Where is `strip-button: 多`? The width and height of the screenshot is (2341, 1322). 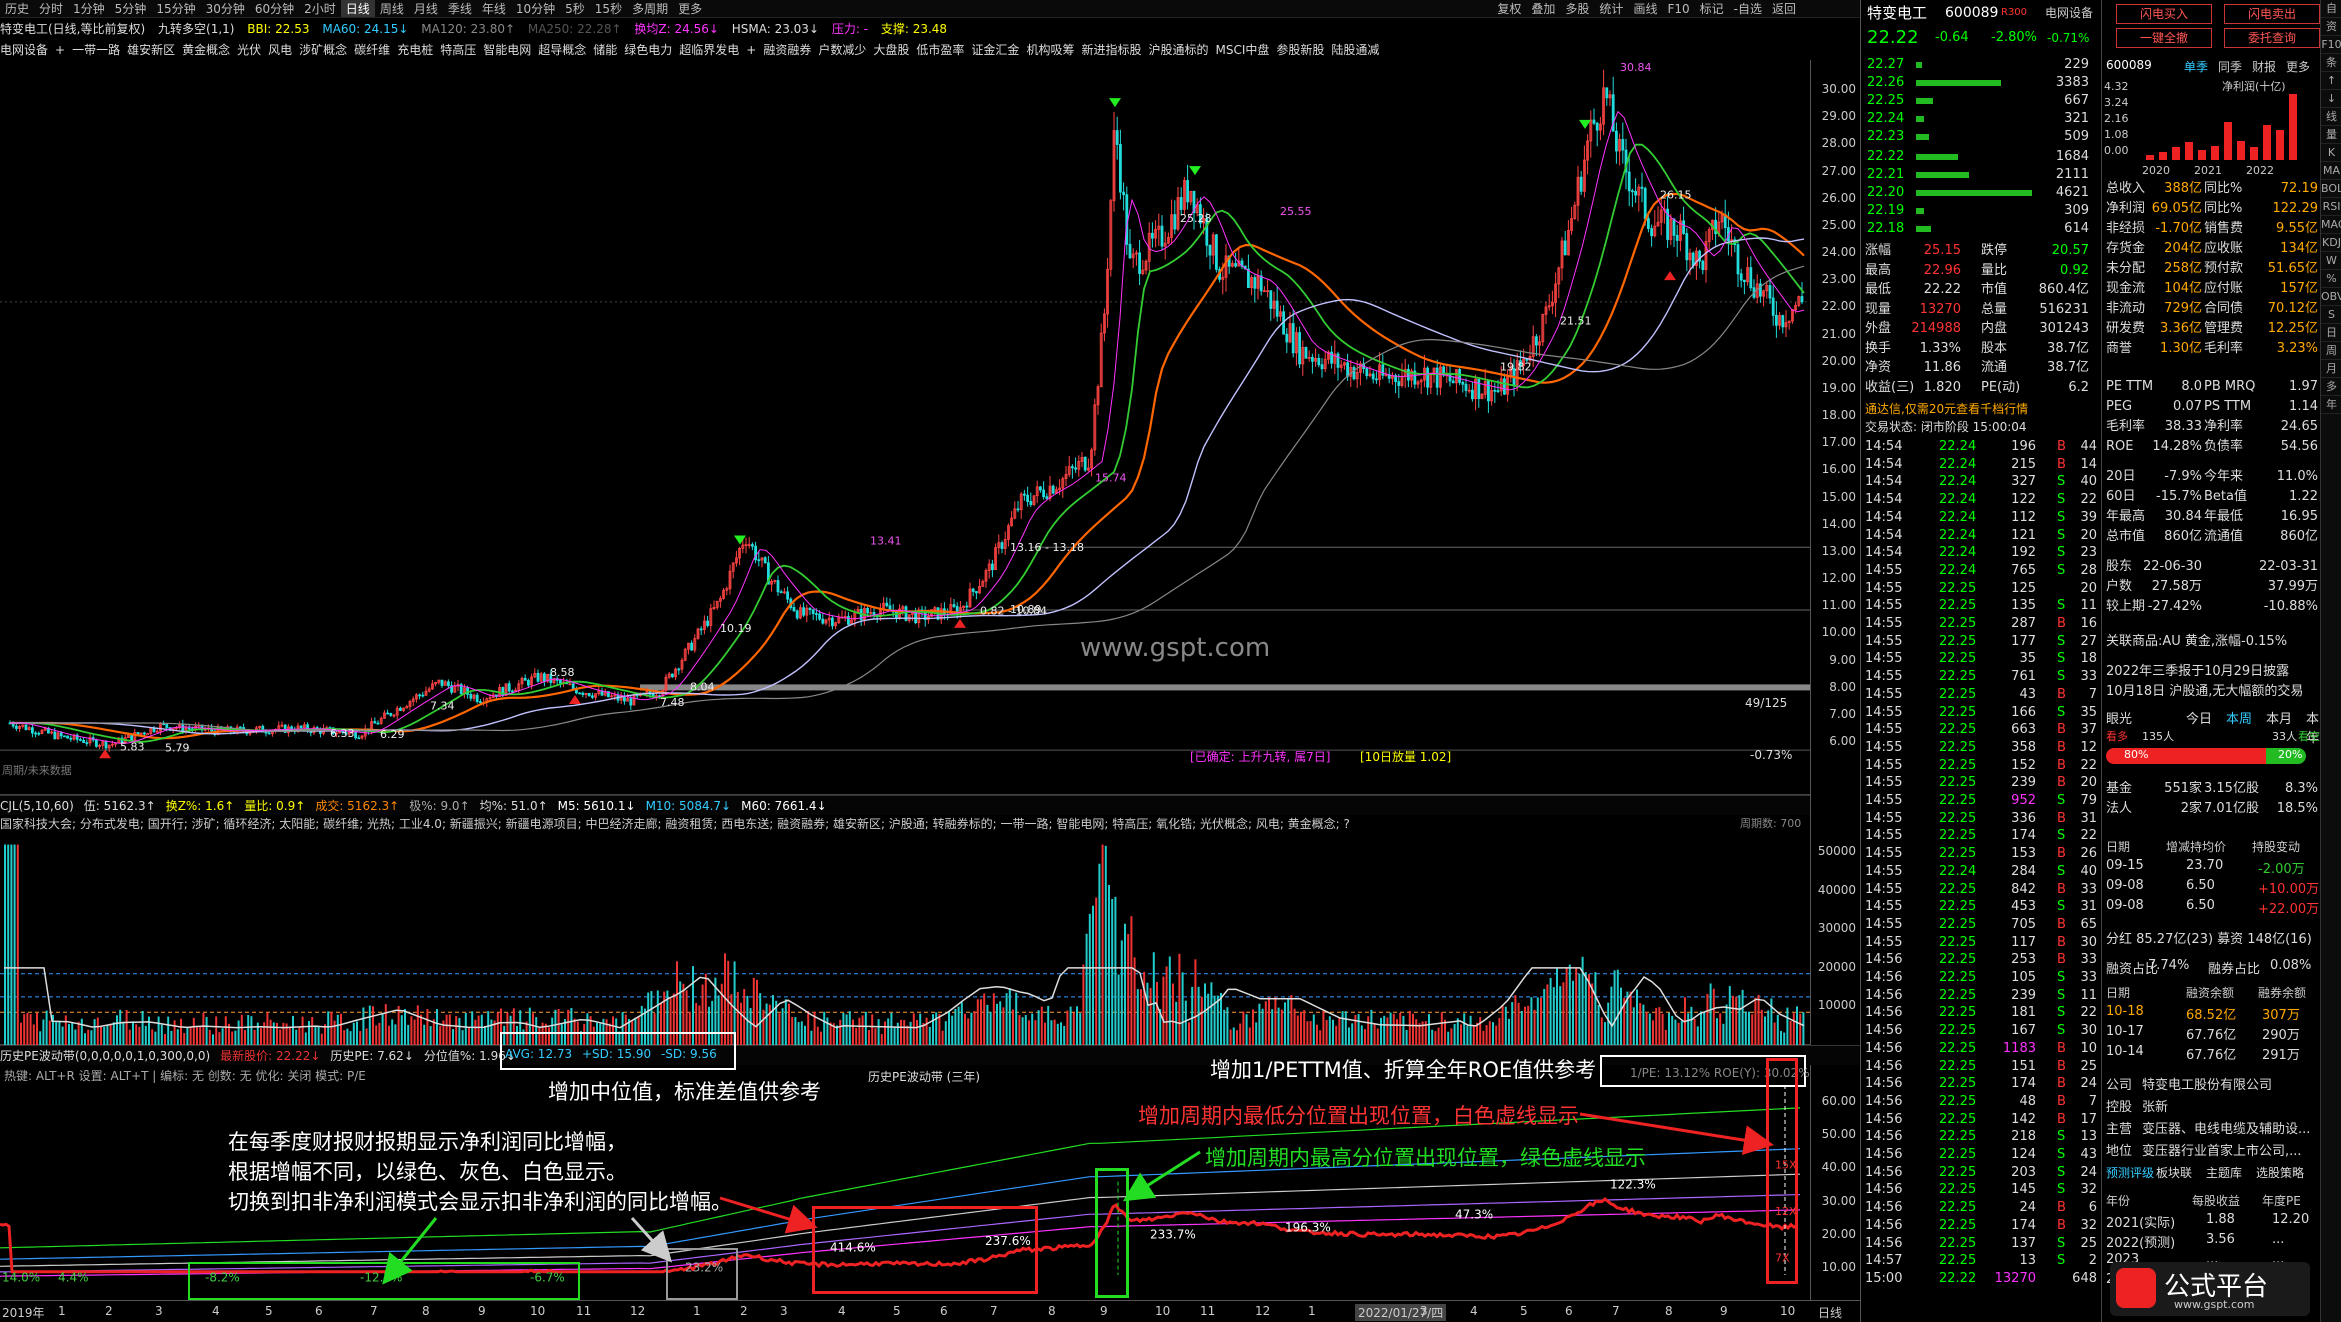
strip-button: 多 is located at coordinates (2331, 387).